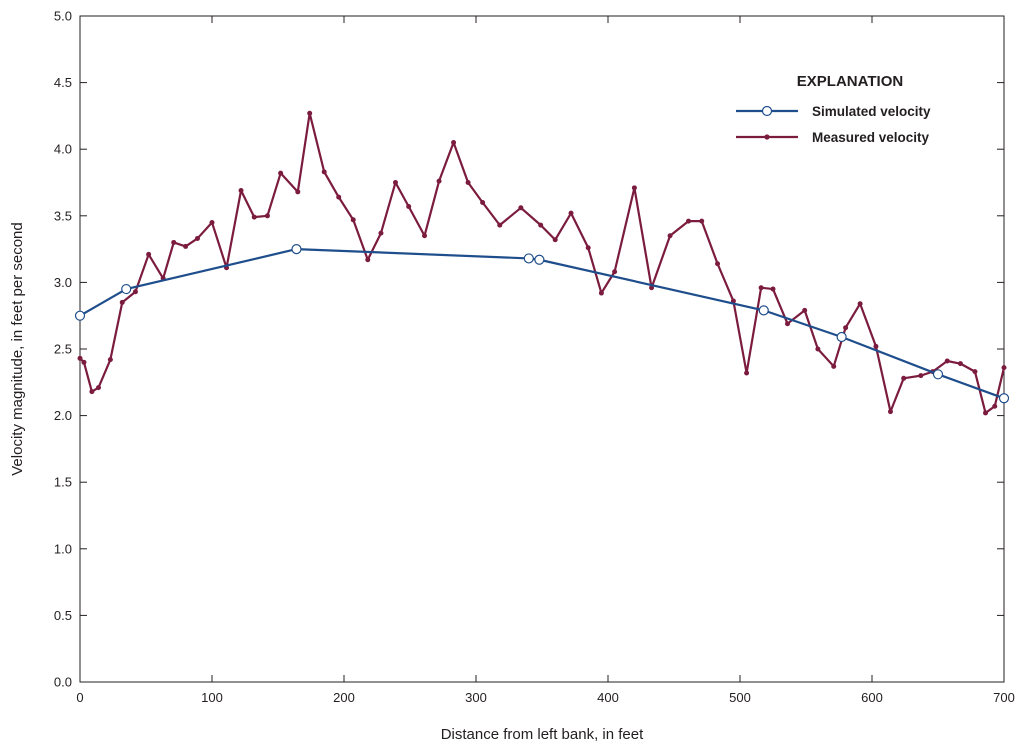 The image size is (1020, 748). I want to click on y-tick-label: 5.0, so click(63, 16).